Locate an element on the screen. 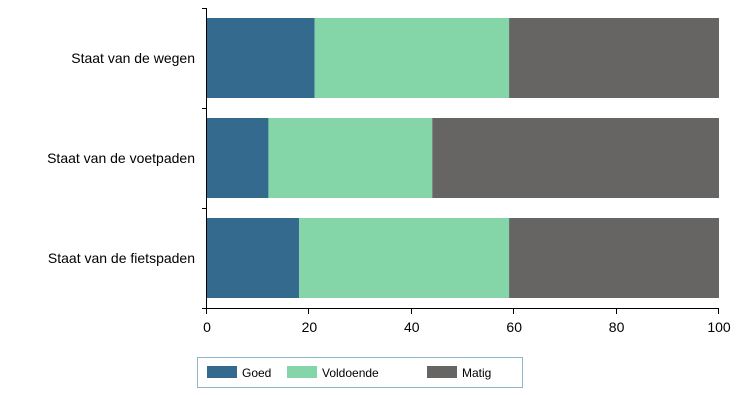 This screenshot has width=738, height=395. x-tick-label: 100 is located at coordinates (719, 327).